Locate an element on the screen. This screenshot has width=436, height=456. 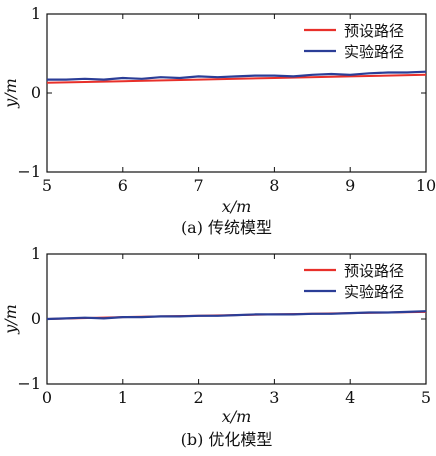
x-tick-label: 9 is located at coordinates (350, 185).